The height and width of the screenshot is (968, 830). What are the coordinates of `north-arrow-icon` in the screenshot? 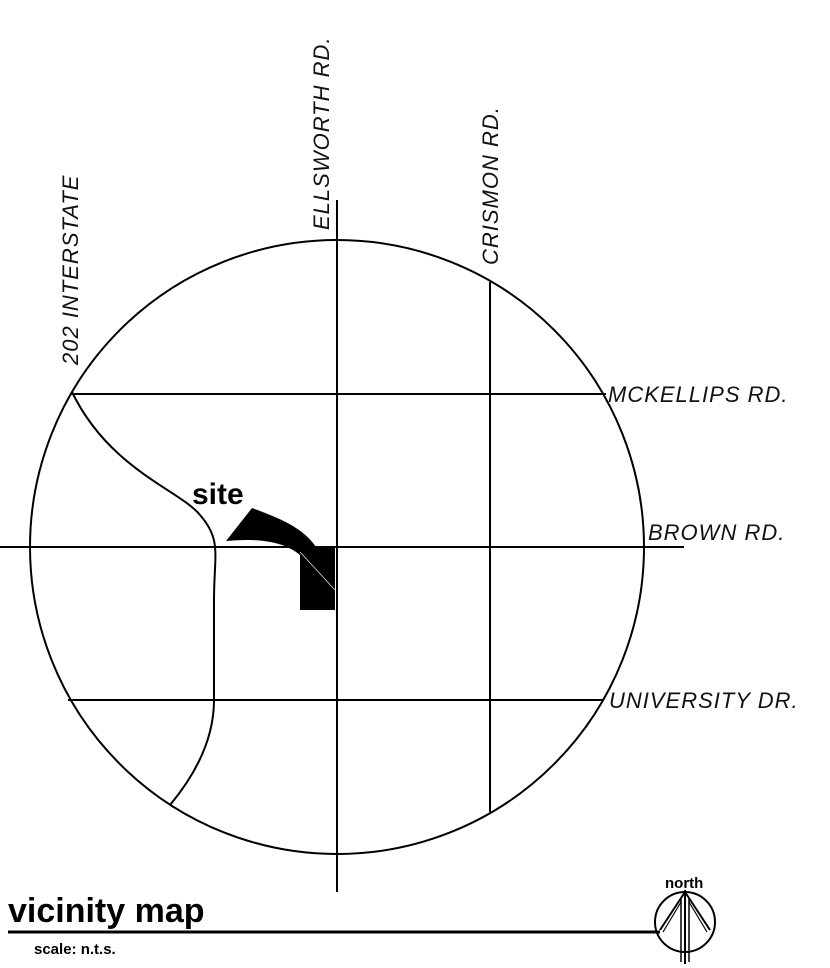 It's located at (685, 927).